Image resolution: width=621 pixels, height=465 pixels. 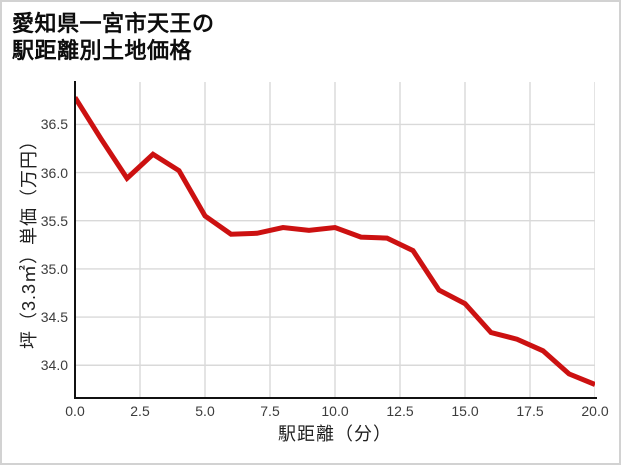 I want to click on y-tick-label: 35.0, so click(x=54, y=268).